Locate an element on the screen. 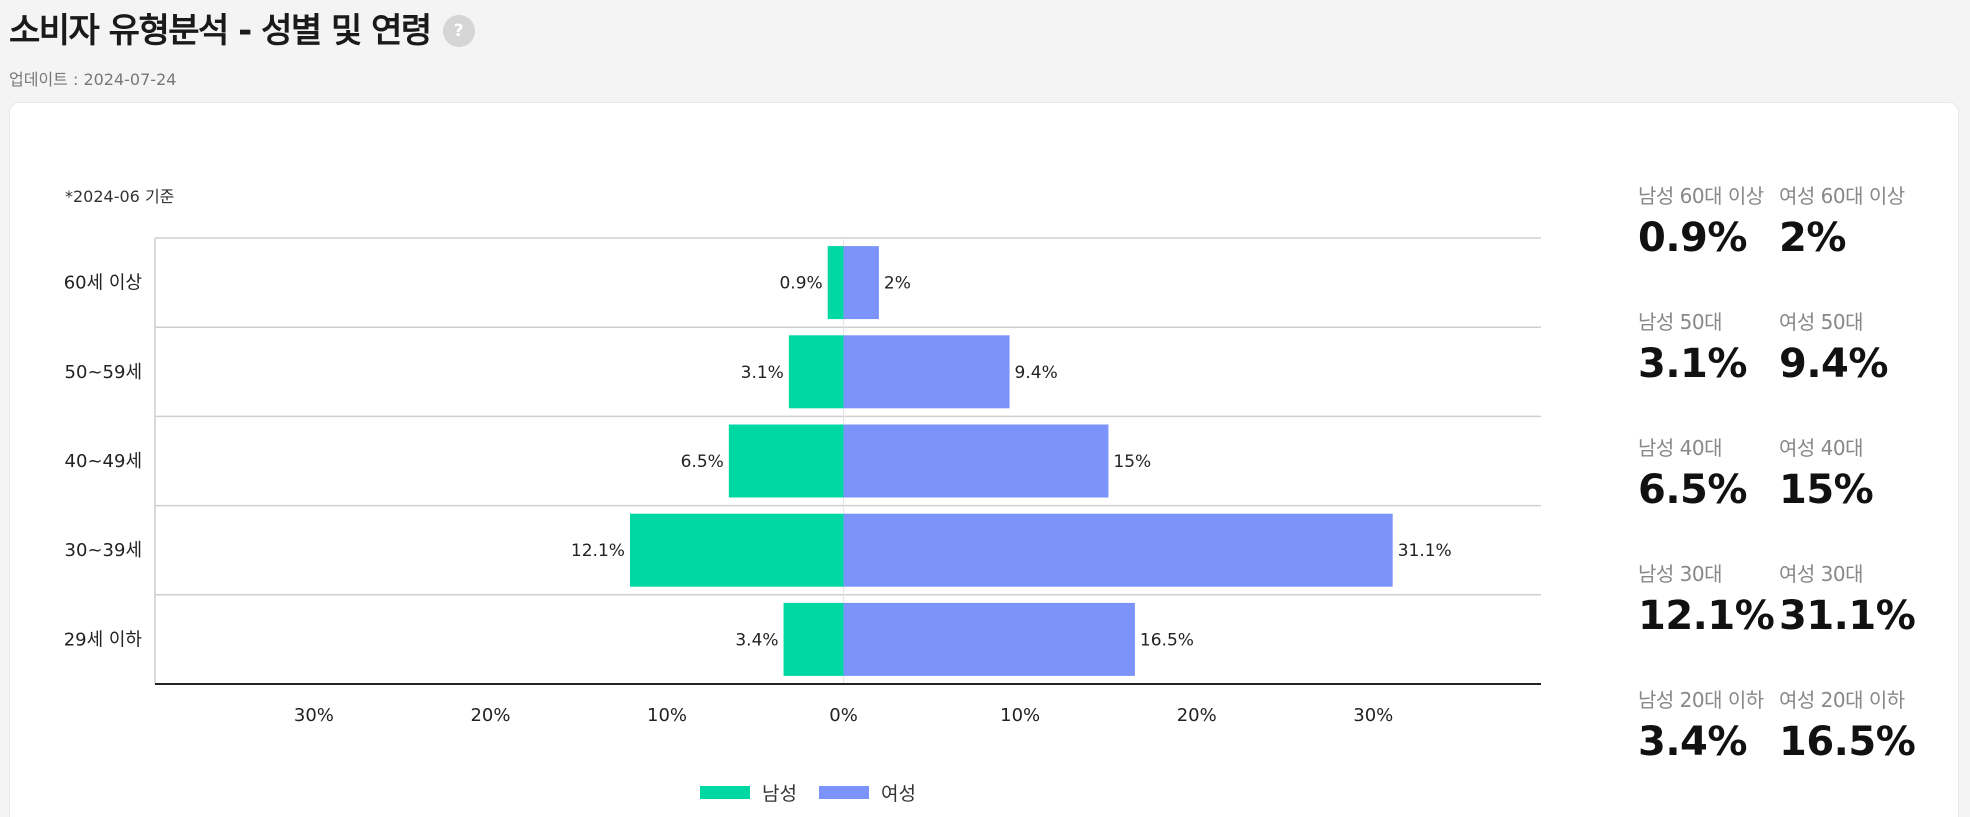  header: 소비자 유형분석 - 성별 및 연령 ? 업데이트 : 2024-07-24 is located at coordinates (242, 49).